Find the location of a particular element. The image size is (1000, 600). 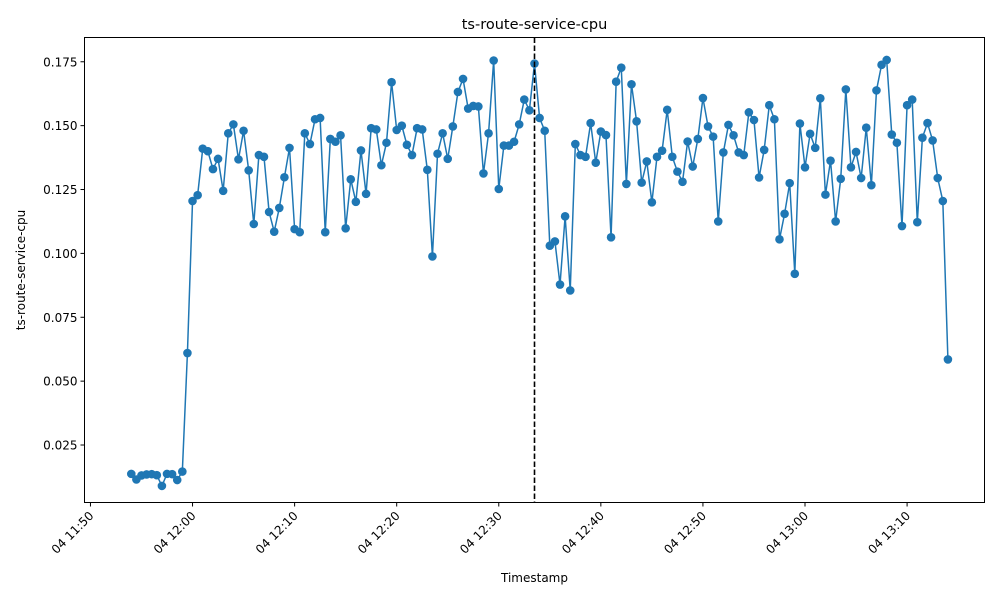

x-tick-label: 04 13:00 is located at coordinates (787, 533).